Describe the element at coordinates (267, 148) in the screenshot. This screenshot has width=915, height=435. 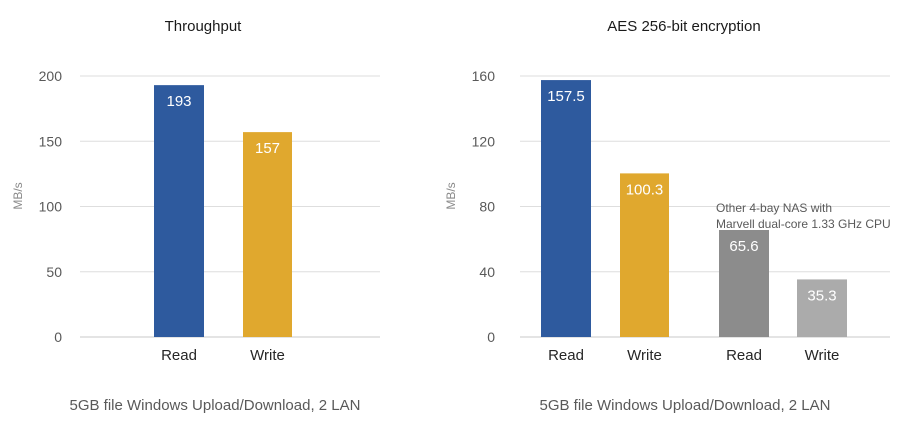
I see `bar-data-label: 157` at that location.